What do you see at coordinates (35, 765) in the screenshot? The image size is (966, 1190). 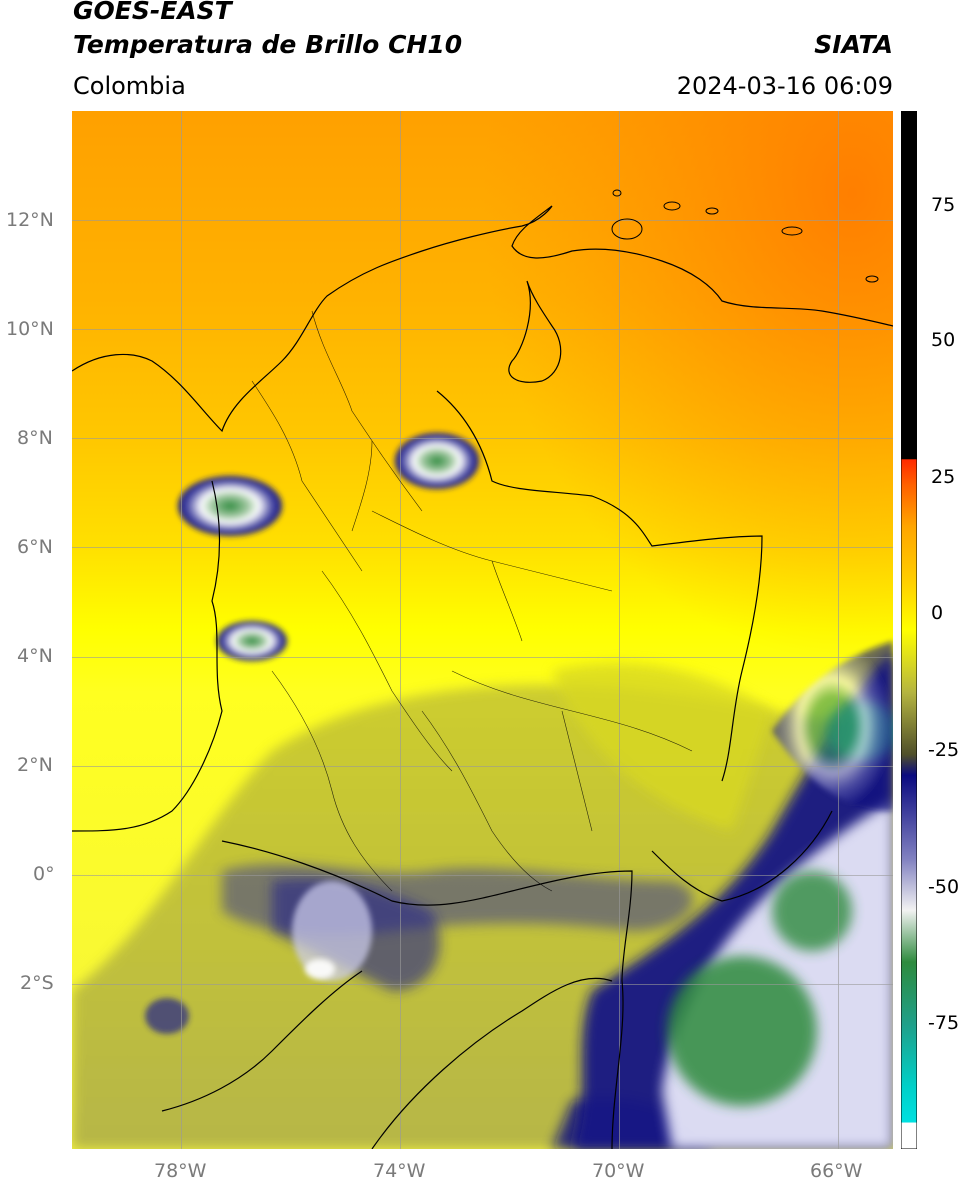 I see `lat-tick-label: 2°N` at bounding box center [35, 765].